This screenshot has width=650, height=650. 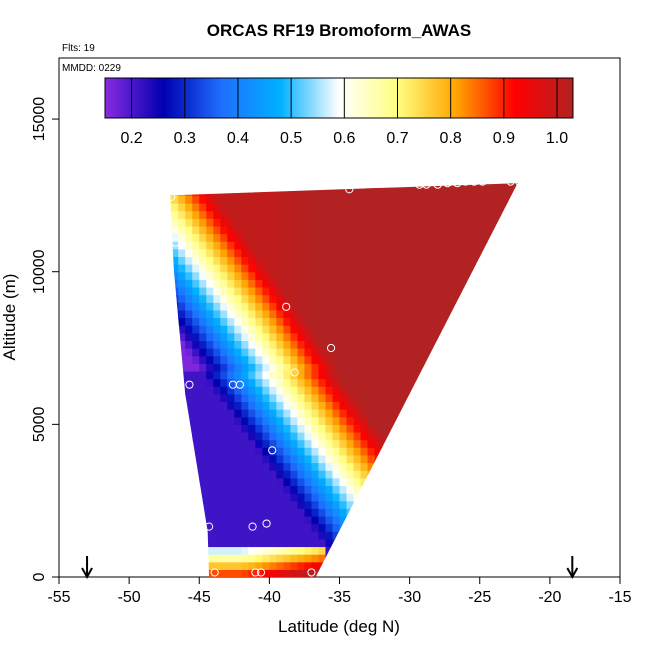 I want to click on observation-point, so click(x=214, y=572).